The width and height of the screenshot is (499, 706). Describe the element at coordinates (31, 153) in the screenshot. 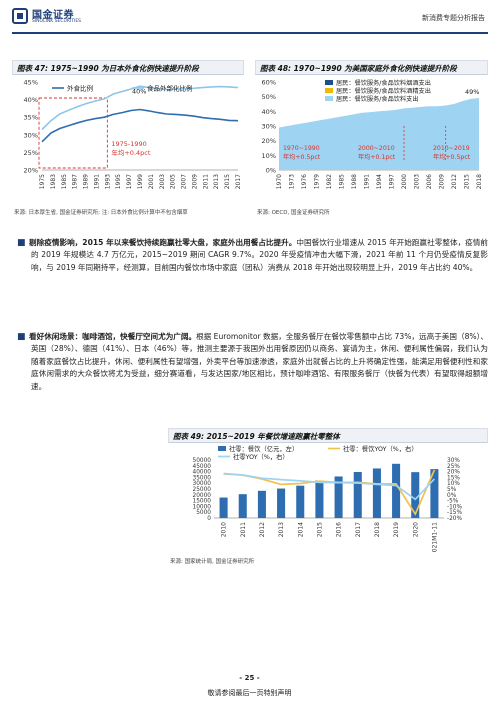

I see `fig47-y-tick: 25%` at that location.